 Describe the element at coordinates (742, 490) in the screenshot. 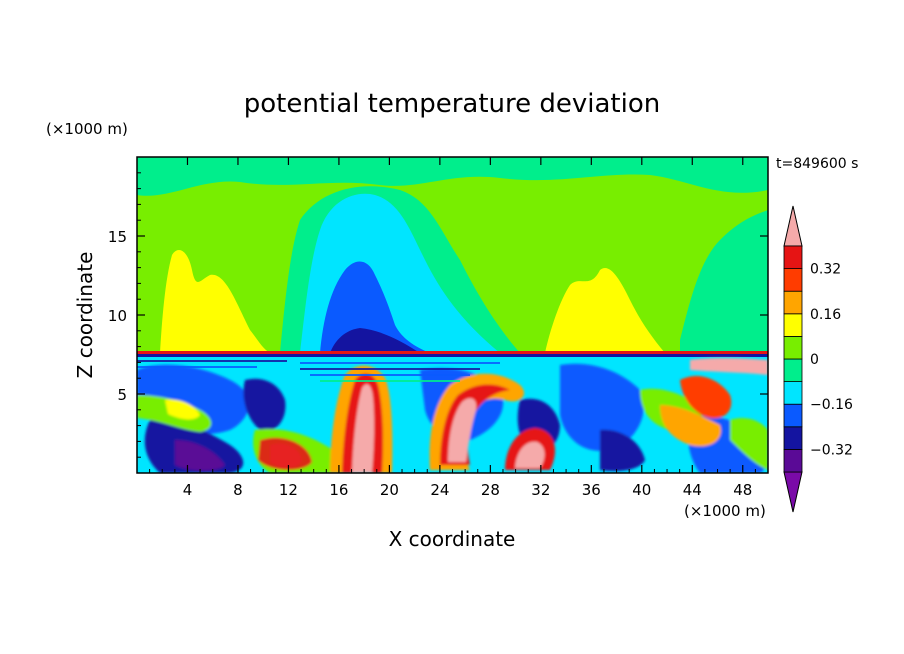

I see `x-tick-label: 48` at that location.